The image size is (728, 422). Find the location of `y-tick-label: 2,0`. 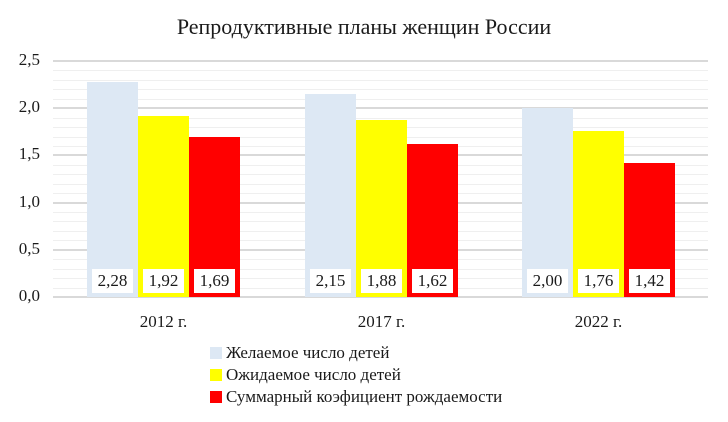

y-tick-label: 2,0 is located at coordinates (29, 107).